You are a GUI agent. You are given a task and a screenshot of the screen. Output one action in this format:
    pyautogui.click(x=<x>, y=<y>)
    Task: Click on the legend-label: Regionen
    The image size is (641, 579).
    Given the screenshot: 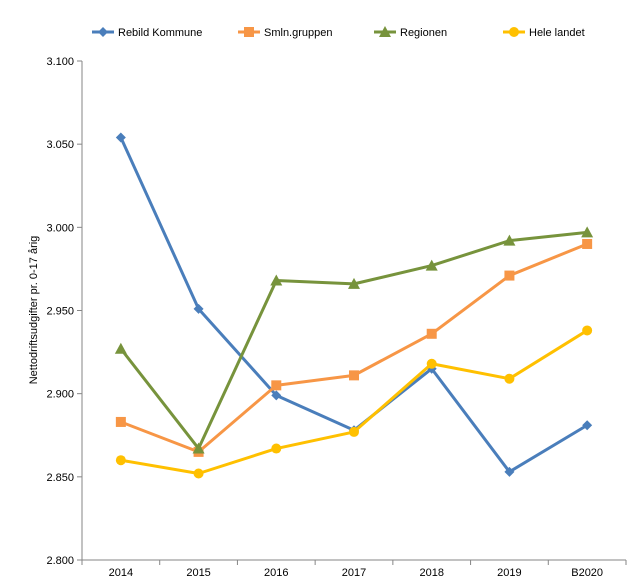 What is the action you would take?
    pyautogui.click(x=423, y=33)
    